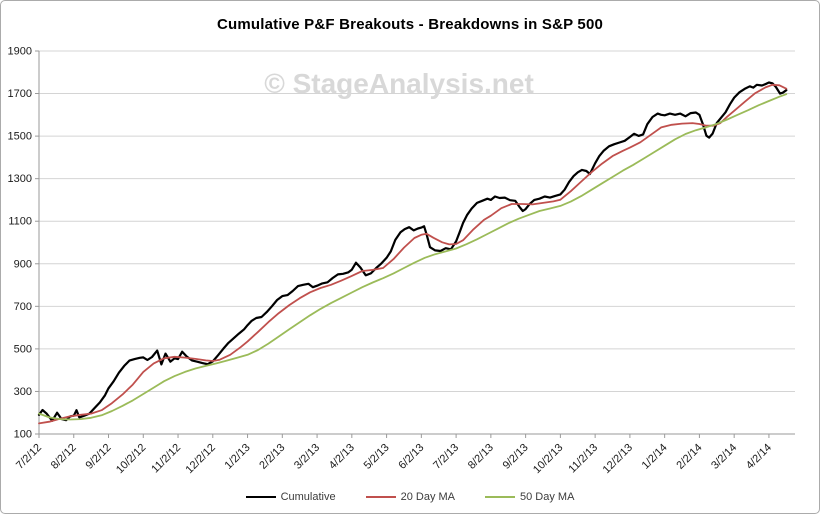 The image size is (820, 514). Describe the element at coordinates (20, 222) in the screenshot. I see `y-tick-label: 1100` at that location.